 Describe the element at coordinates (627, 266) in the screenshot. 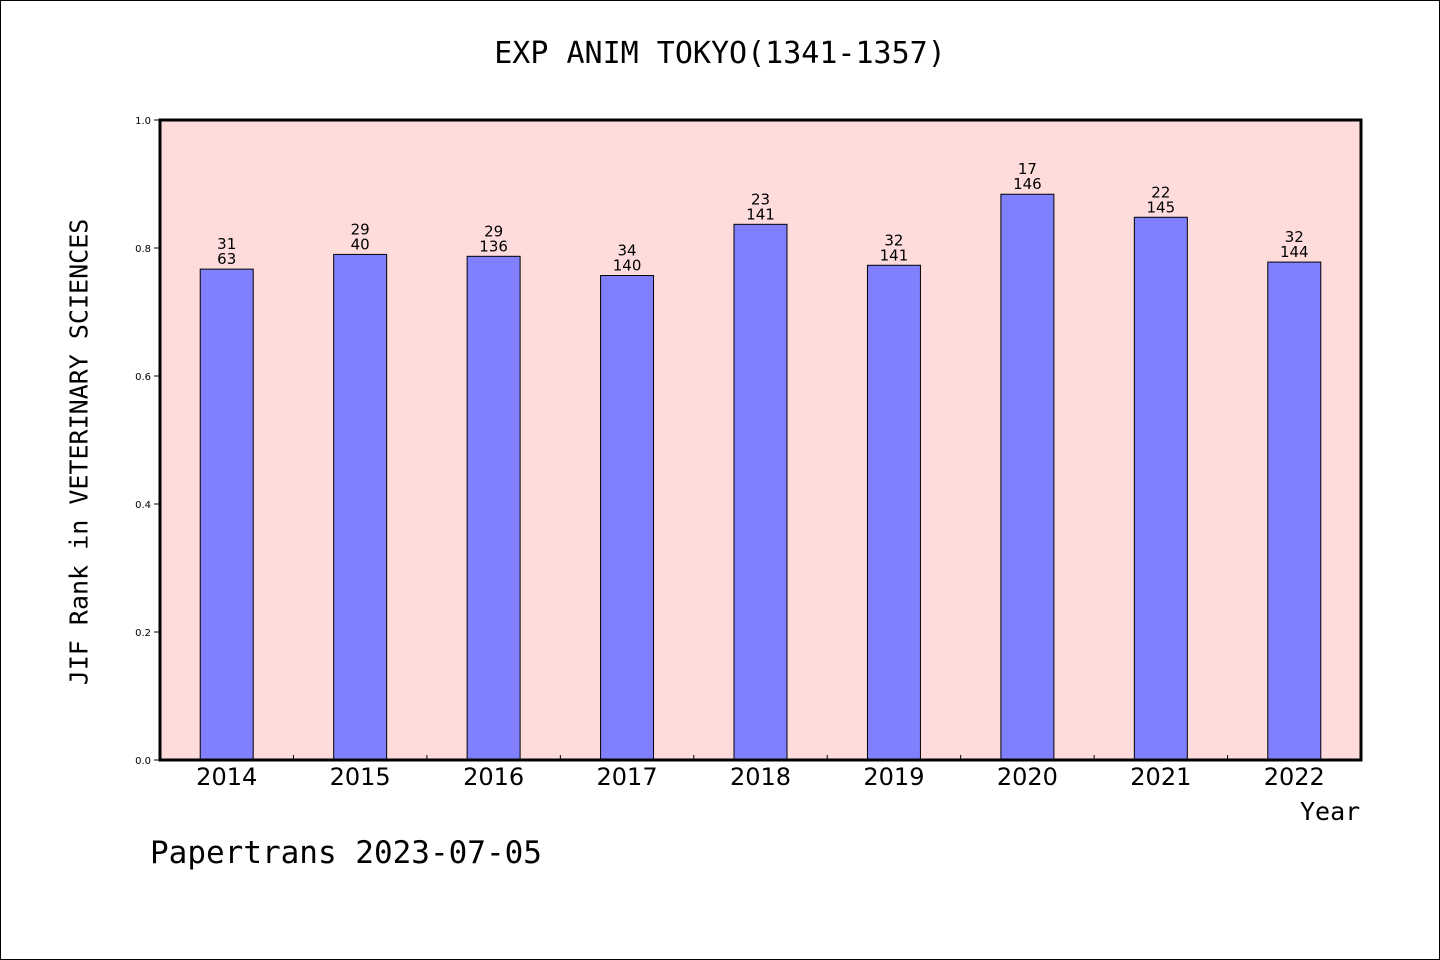

I see `data-label-total: 140` at that location.